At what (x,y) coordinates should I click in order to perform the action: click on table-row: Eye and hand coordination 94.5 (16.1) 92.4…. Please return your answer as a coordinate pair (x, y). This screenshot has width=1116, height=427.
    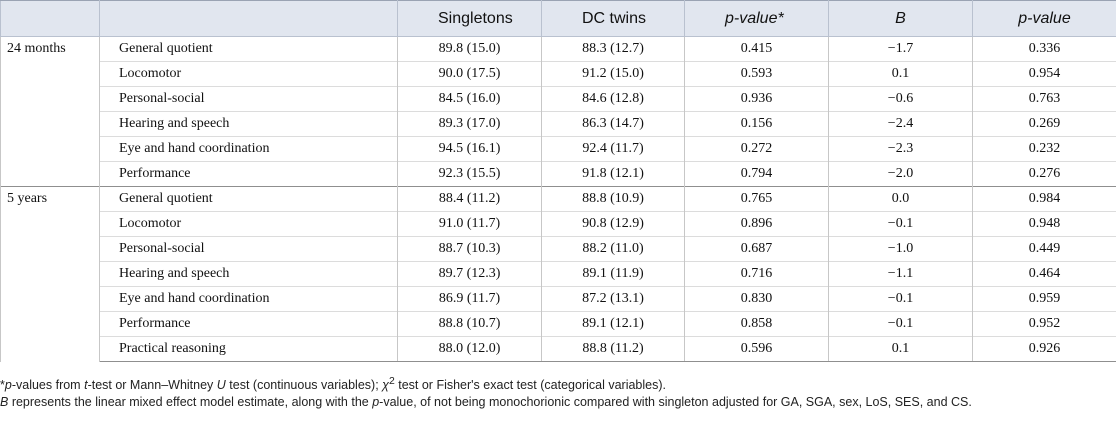
    Looking at the image, I should click on (558, 149).